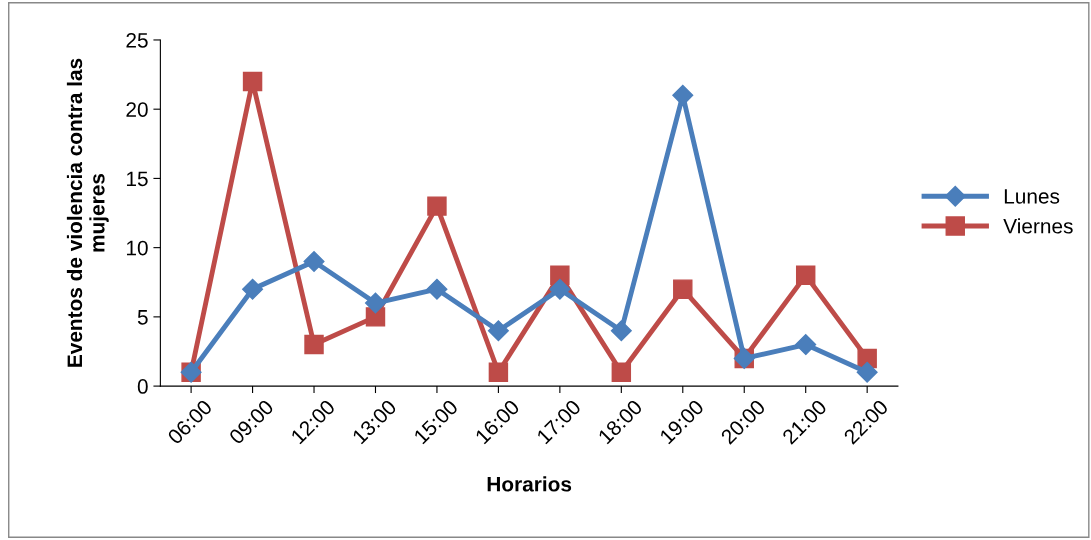  I want to click on y-tick-label: 10, so click(137, 248).